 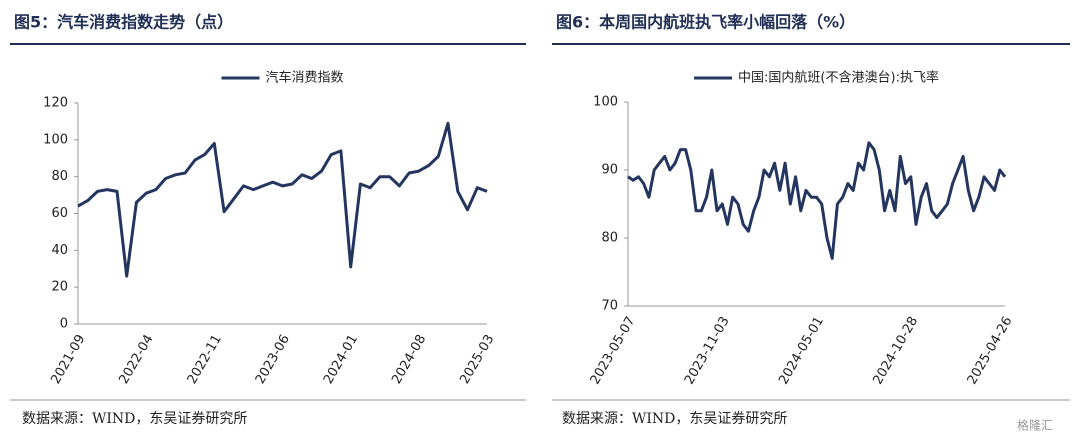 What do you see at coordinates (123, 22) in the screenshot?
I see `chart-title: 图5：汽车消费指数走势（点）` at bounding box center [123, 22].